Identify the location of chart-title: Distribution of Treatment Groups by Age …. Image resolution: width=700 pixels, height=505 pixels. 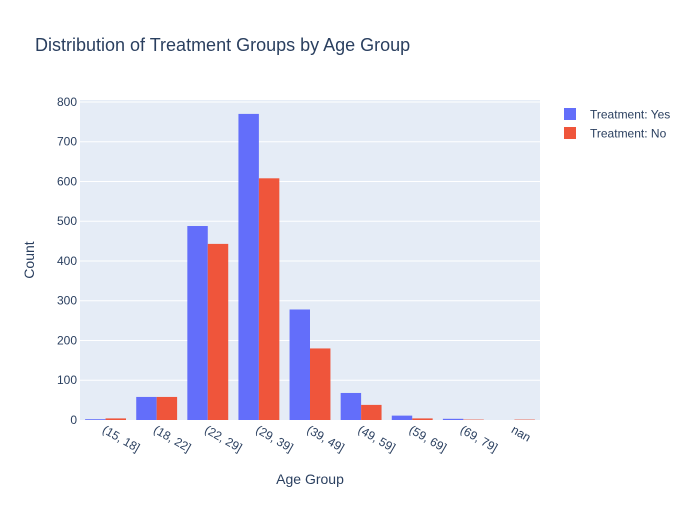
(222, 45).